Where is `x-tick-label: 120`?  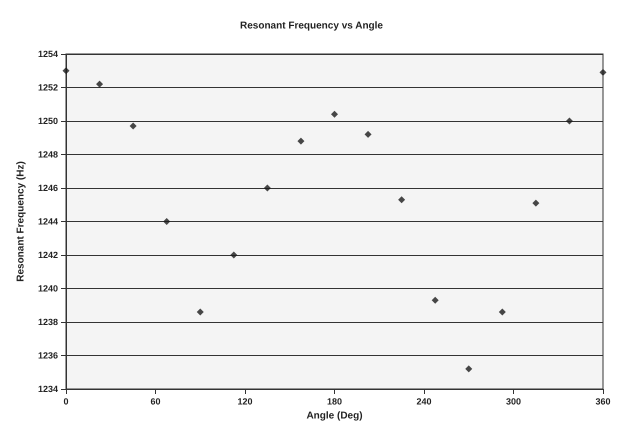
x-tick-label: 120 is located at coordinates (245, 401).